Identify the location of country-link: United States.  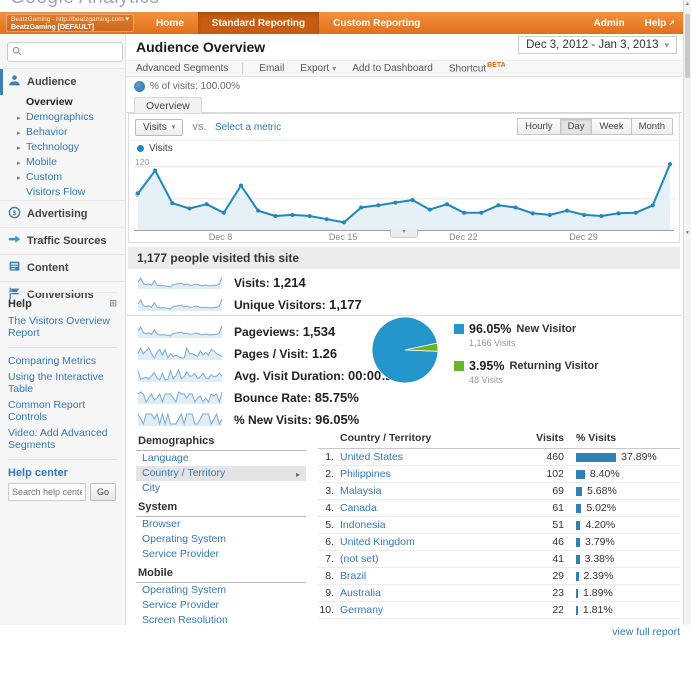
(372, 457).